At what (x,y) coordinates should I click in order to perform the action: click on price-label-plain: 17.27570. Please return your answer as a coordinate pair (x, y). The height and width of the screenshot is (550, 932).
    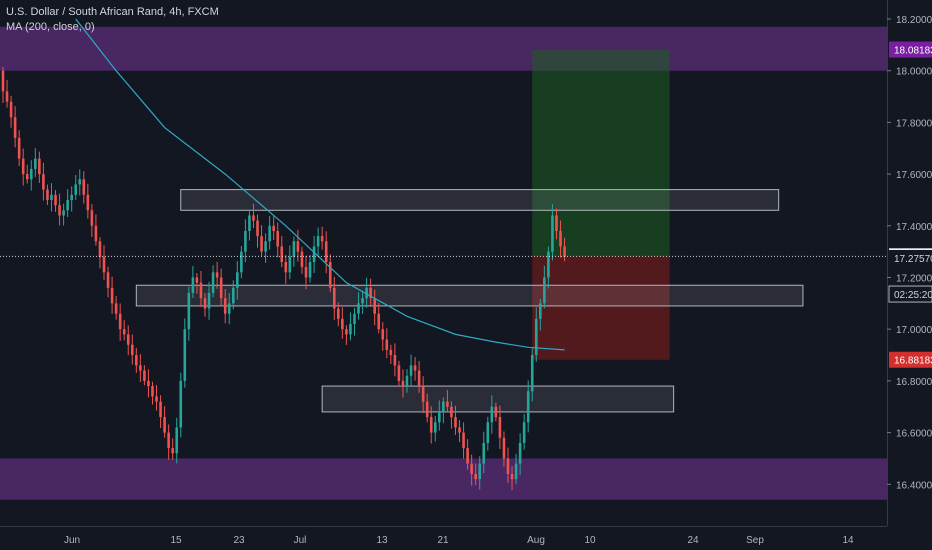
    Looking at the image, I should click on (913, 259).